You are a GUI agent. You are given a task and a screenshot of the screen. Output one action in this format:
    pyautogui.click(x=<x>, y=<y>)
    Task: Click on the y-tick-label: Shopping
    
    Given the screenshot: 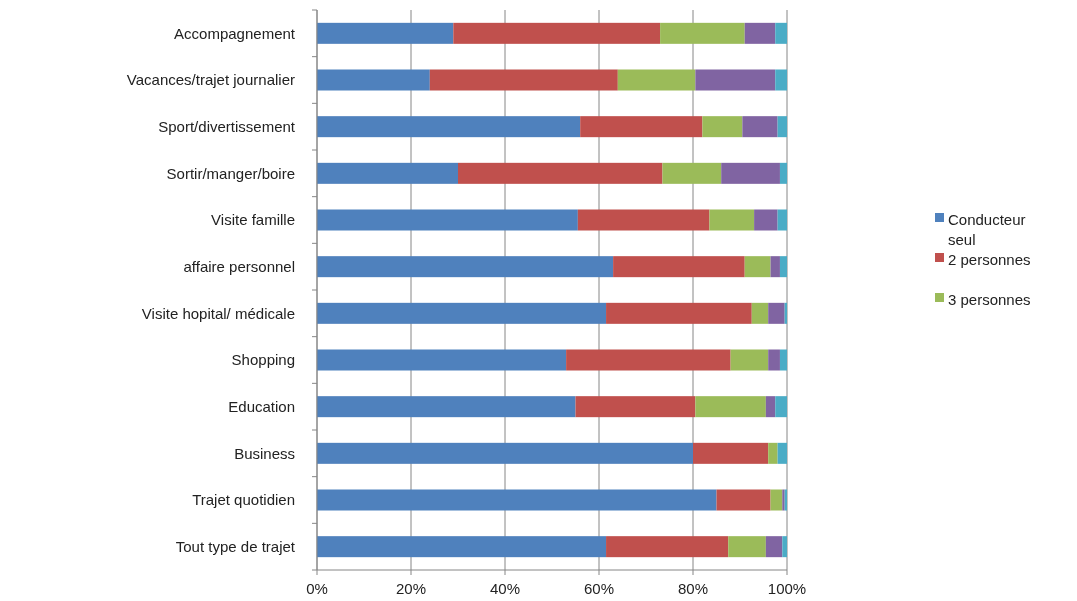 What is the action you would take?
    pyautogui.click(x=263, y=360)
    